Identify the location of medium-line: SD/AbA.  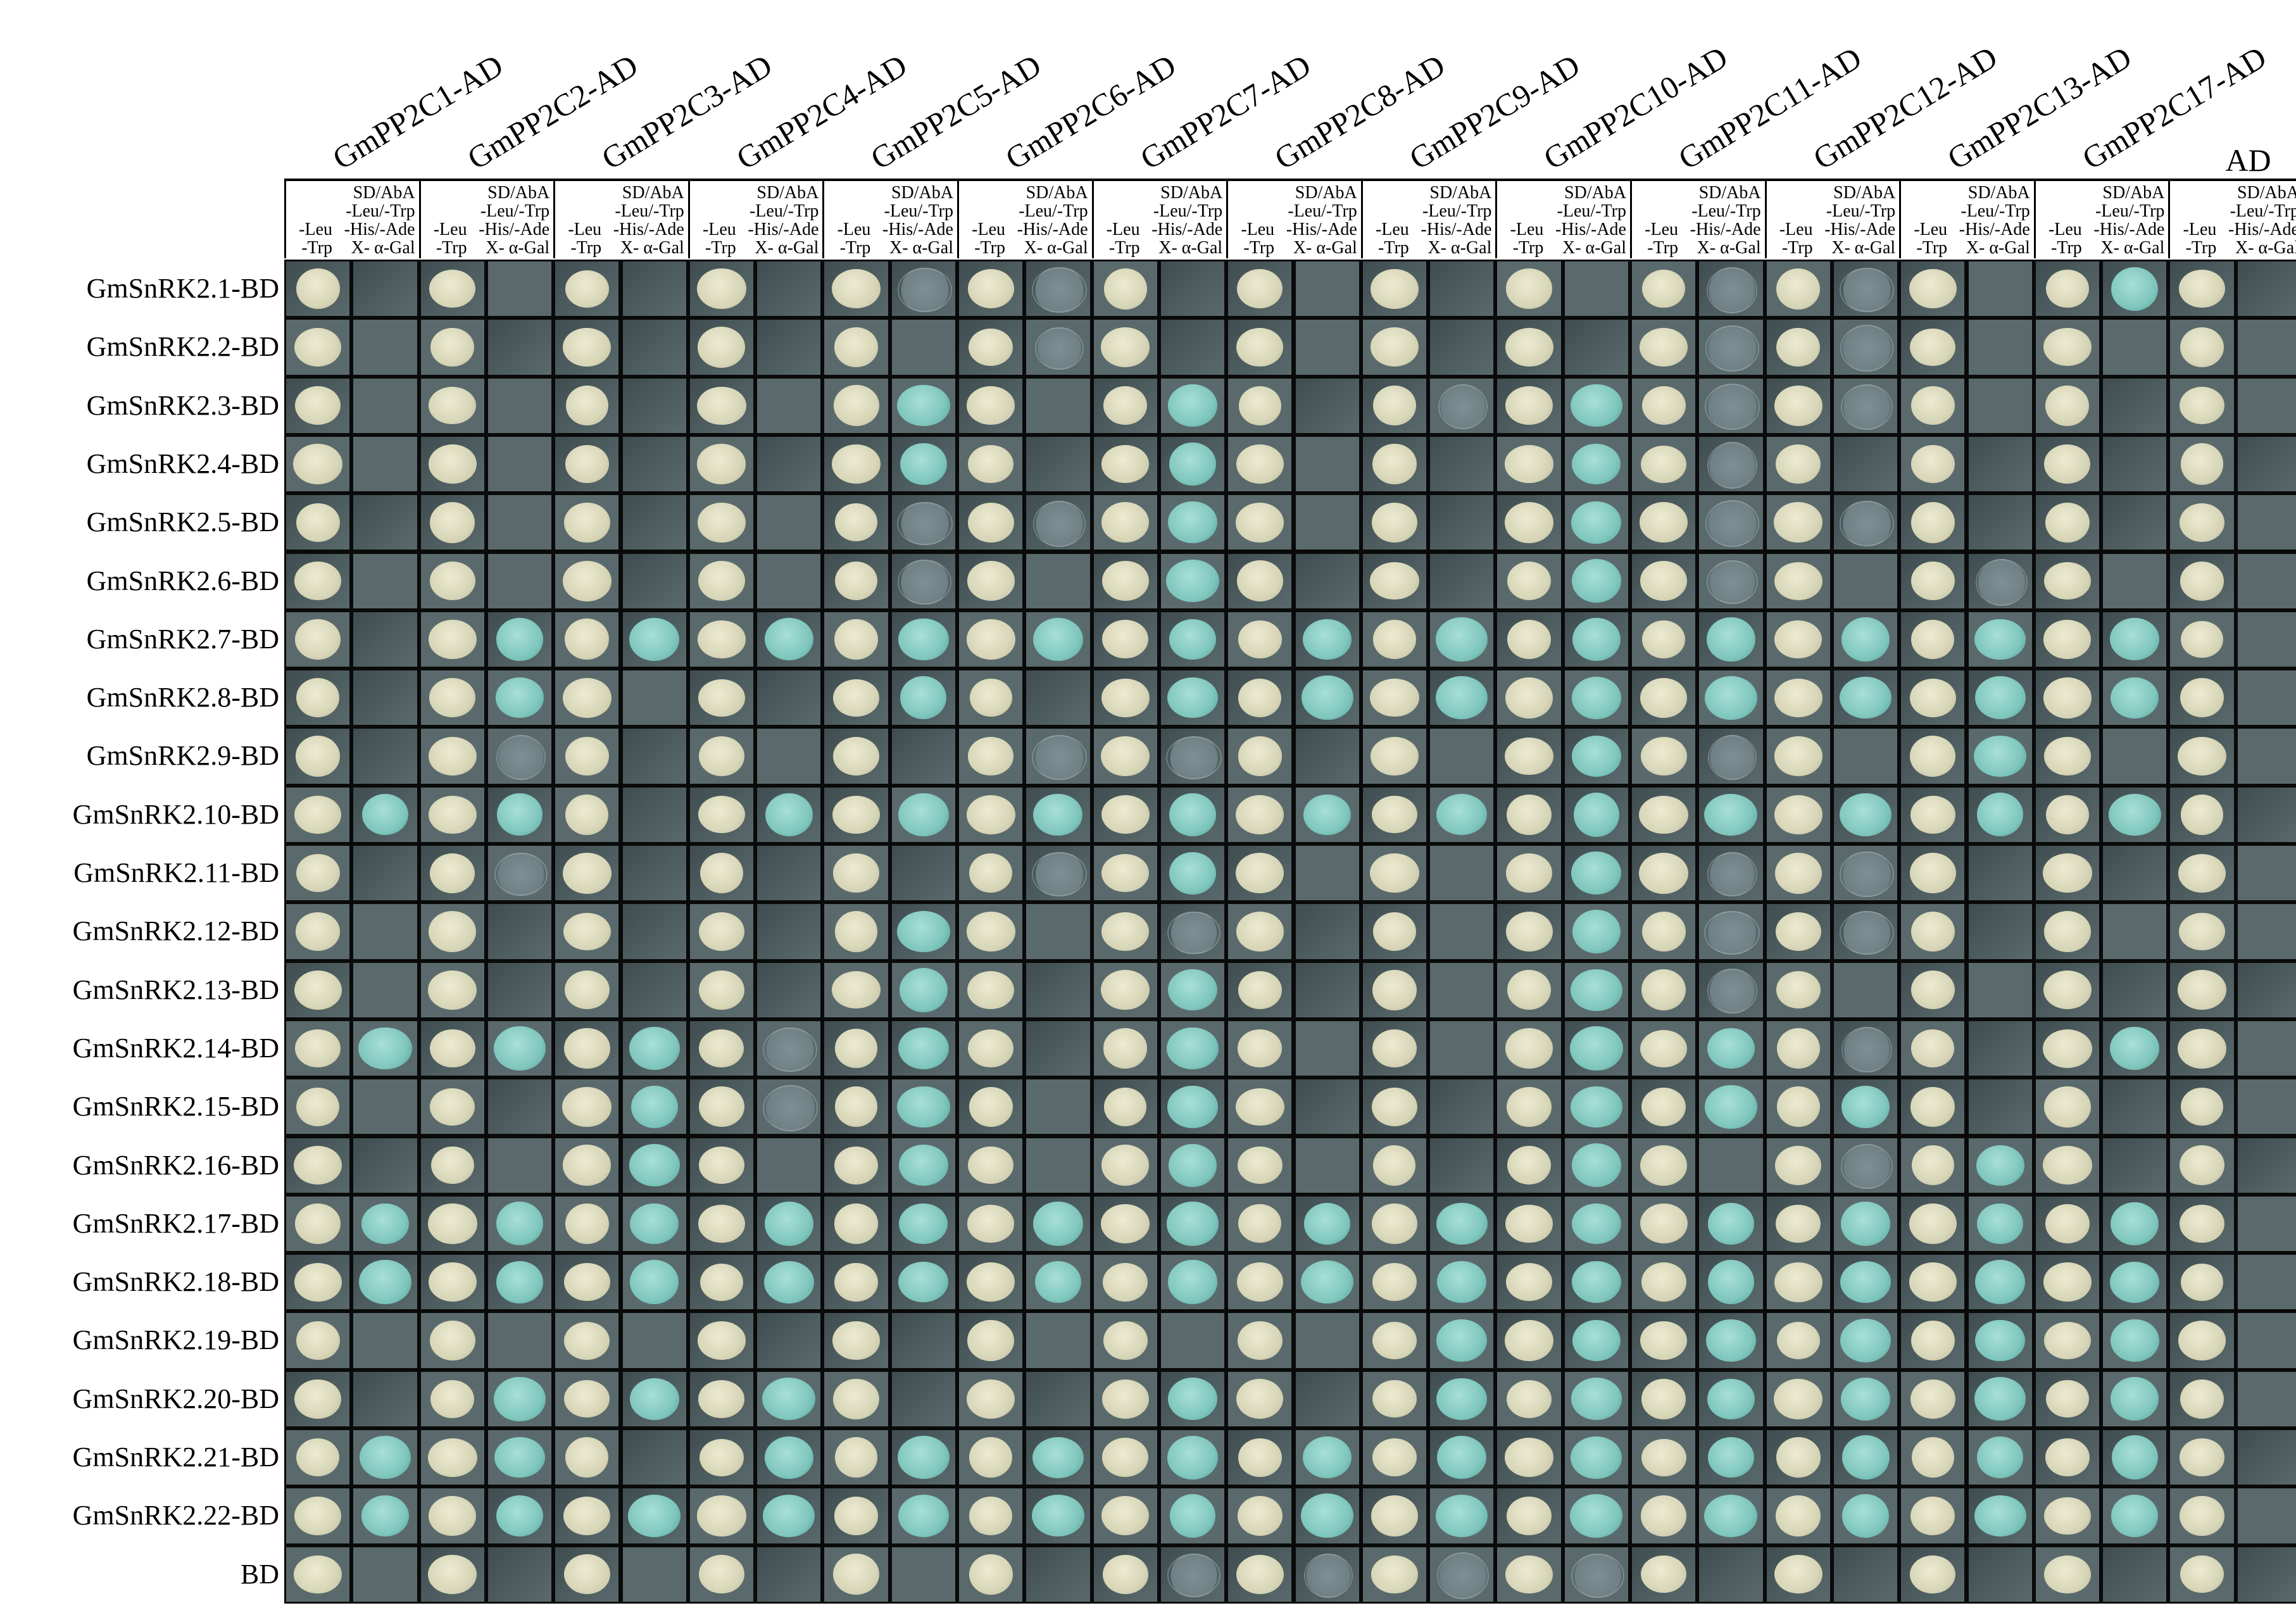
(1998, 193).